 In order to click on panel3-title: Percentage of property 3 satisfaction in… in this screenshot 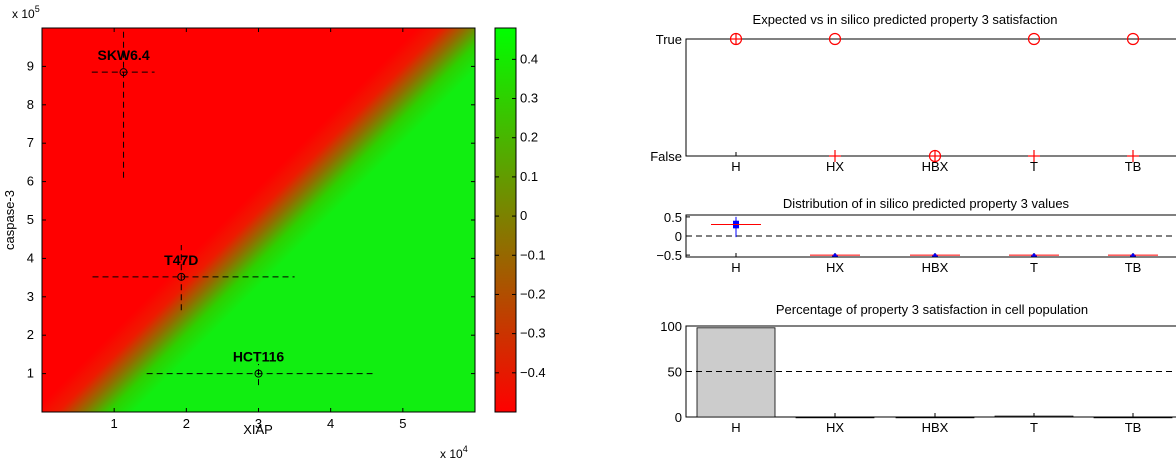, I will do `click(932, 309)`.